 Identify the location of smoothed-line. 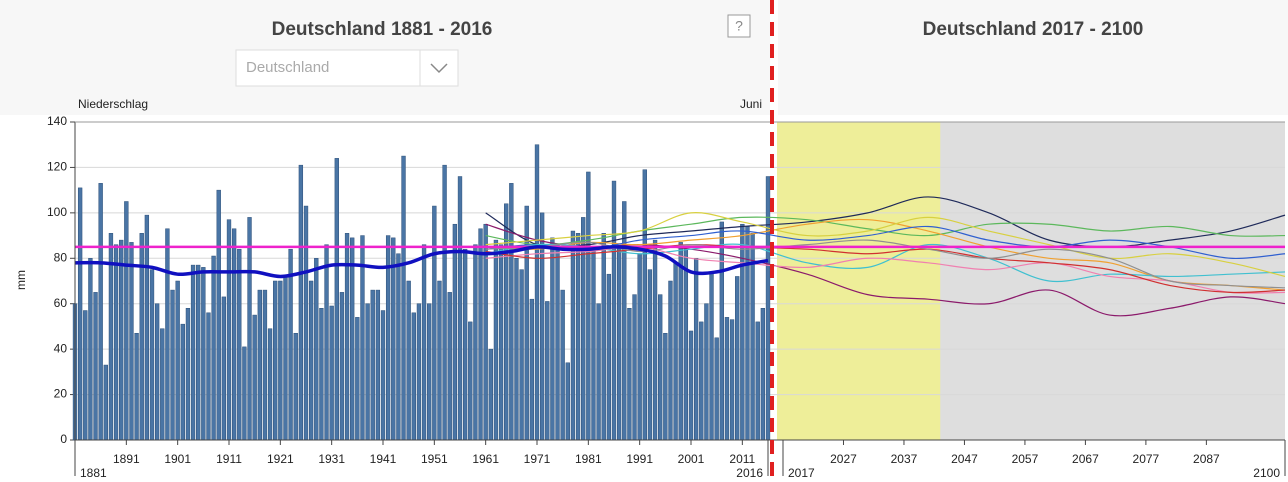
(421, 262).